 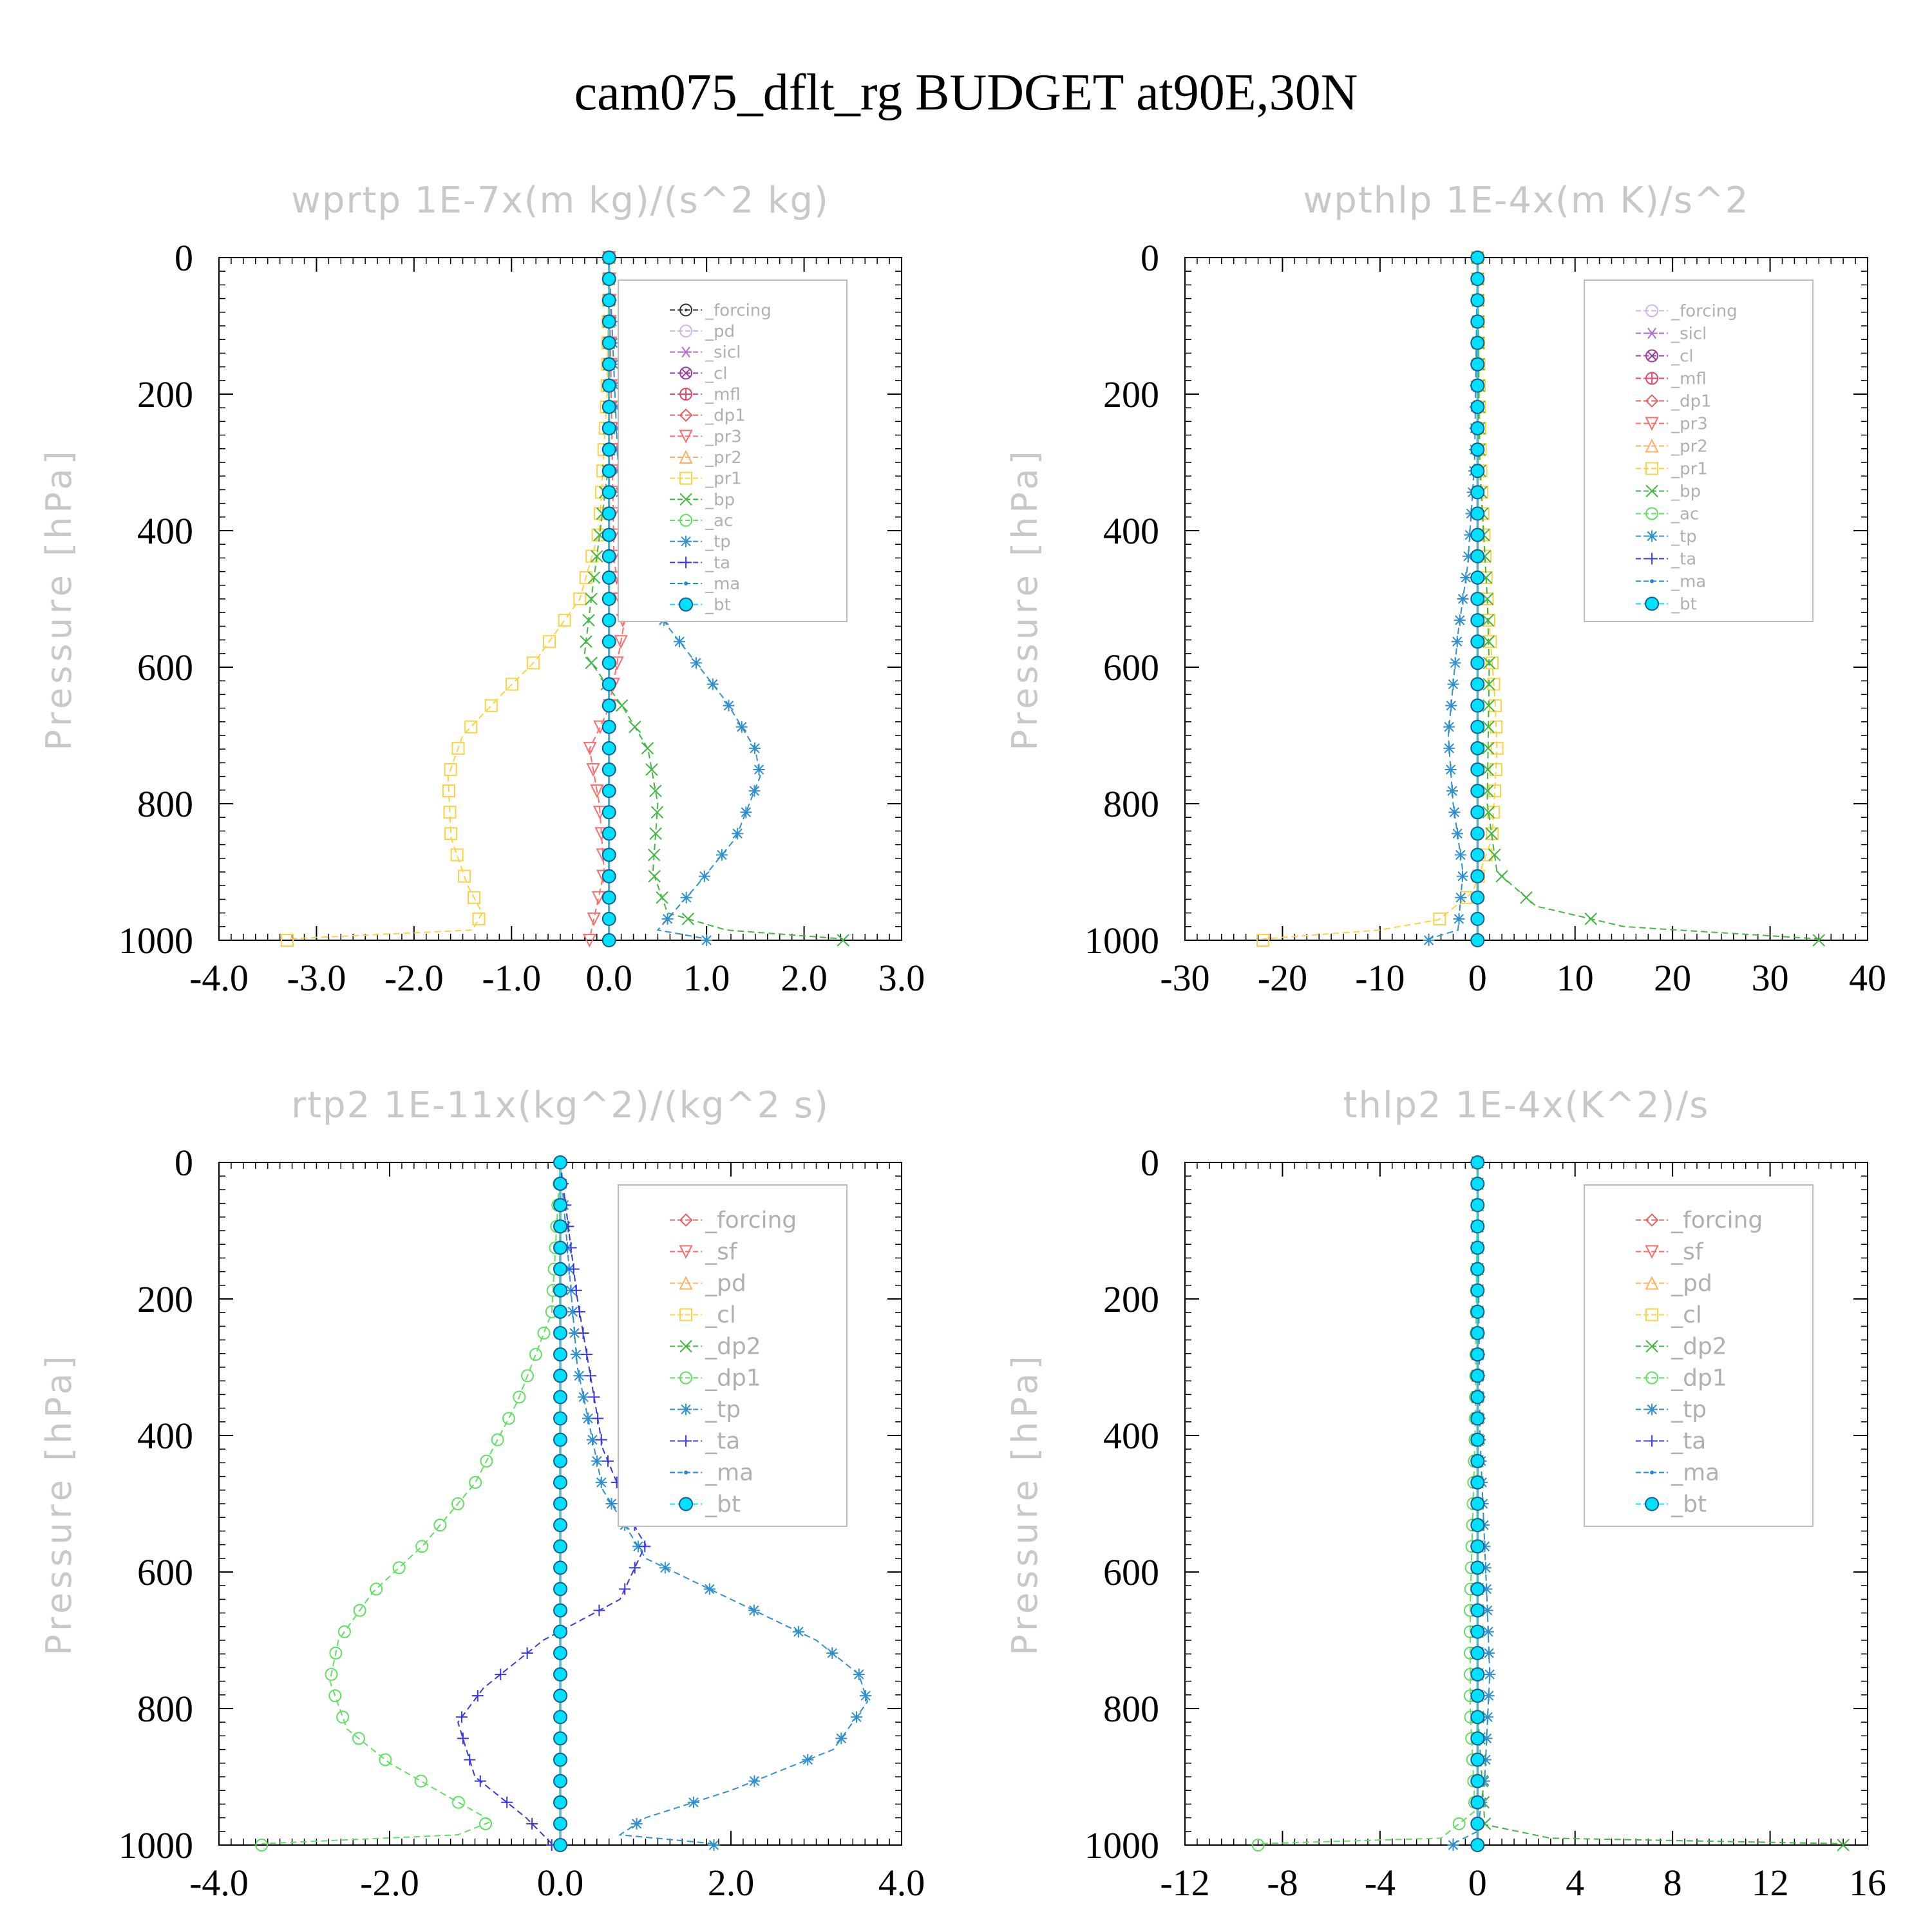 I want to click on panel-title: rtp2 1E-11x(kg^2)/(kg^2 s), so click(x=560, y=1105).